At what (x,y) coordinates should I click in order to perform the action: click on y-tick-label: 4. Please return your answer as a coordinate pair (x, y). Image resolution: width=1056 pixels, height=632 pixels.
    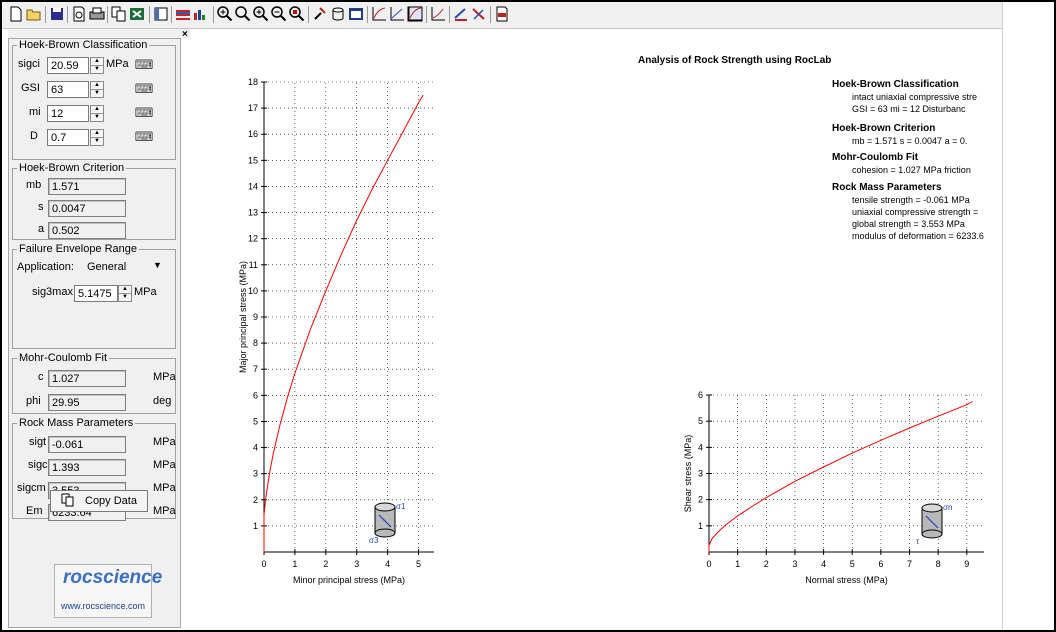
    Looking at the image, I should click on (255, 448).